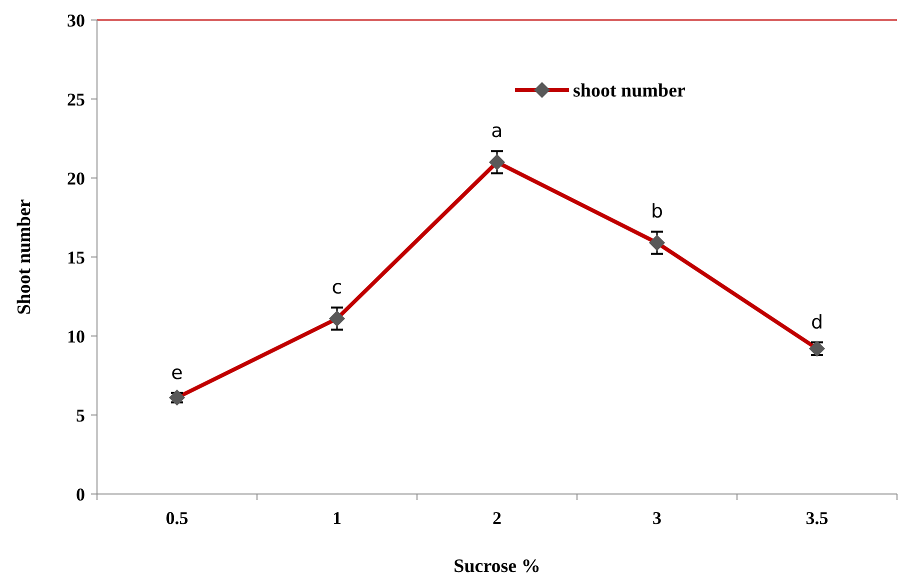 This screenshot has height=581, width=910. What do you see at coordinates (817, 518) in the screenshot?
I see `x-tick-label: 3.5` at bounding box center [817, 518].